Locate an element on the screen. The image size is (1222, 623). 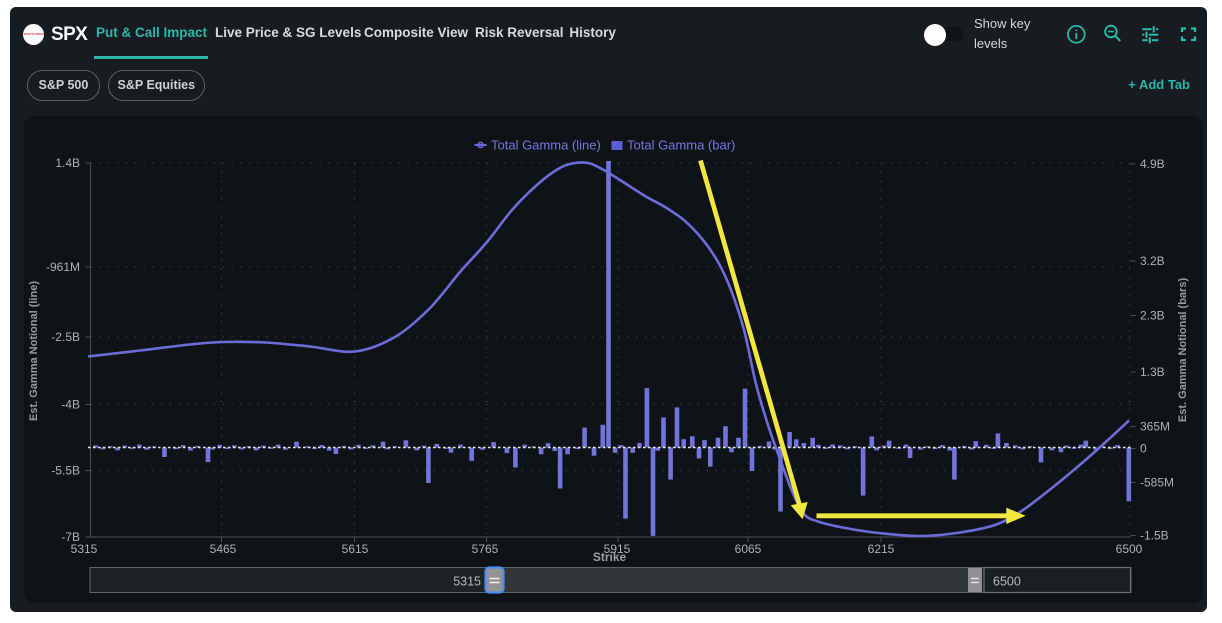
svg-text: -2.5B is located at coordinates (65, 337).